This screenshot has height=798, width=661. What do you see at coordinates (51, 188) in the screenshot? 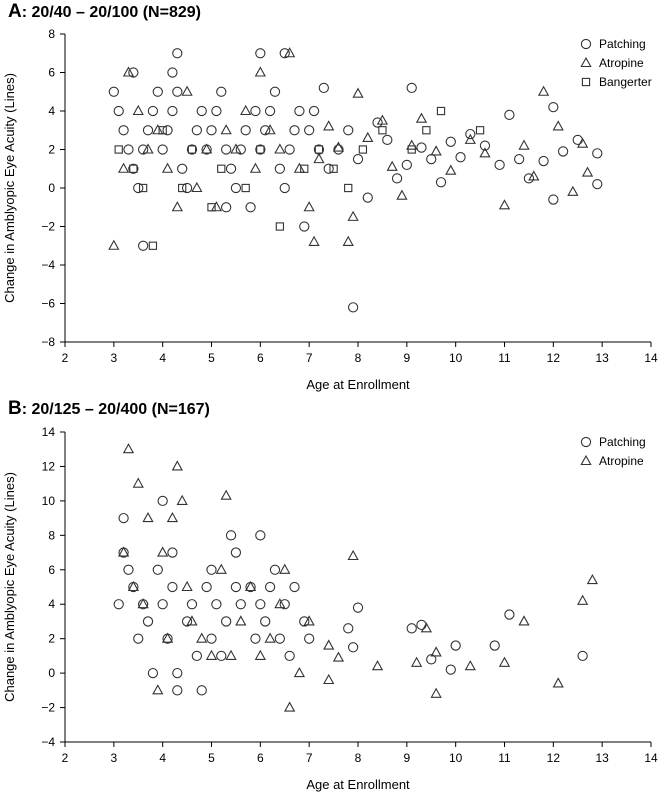
I see `panel-a-y-tick-label: 0` at bounding box center [51, 188].